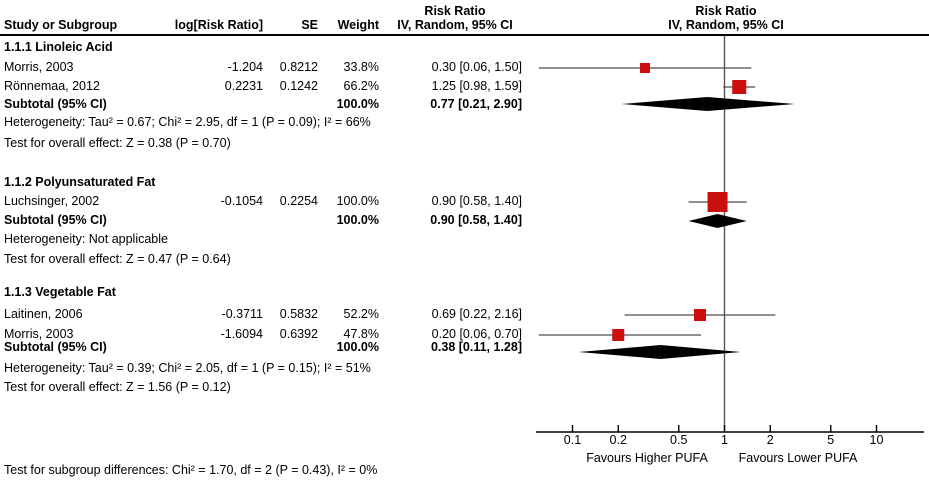 The image size is (929, 480). What do you see at coordinates (361, 334) in the screenshot?
I see `study-weight: 47.8%` at bounding box center [361, 334].